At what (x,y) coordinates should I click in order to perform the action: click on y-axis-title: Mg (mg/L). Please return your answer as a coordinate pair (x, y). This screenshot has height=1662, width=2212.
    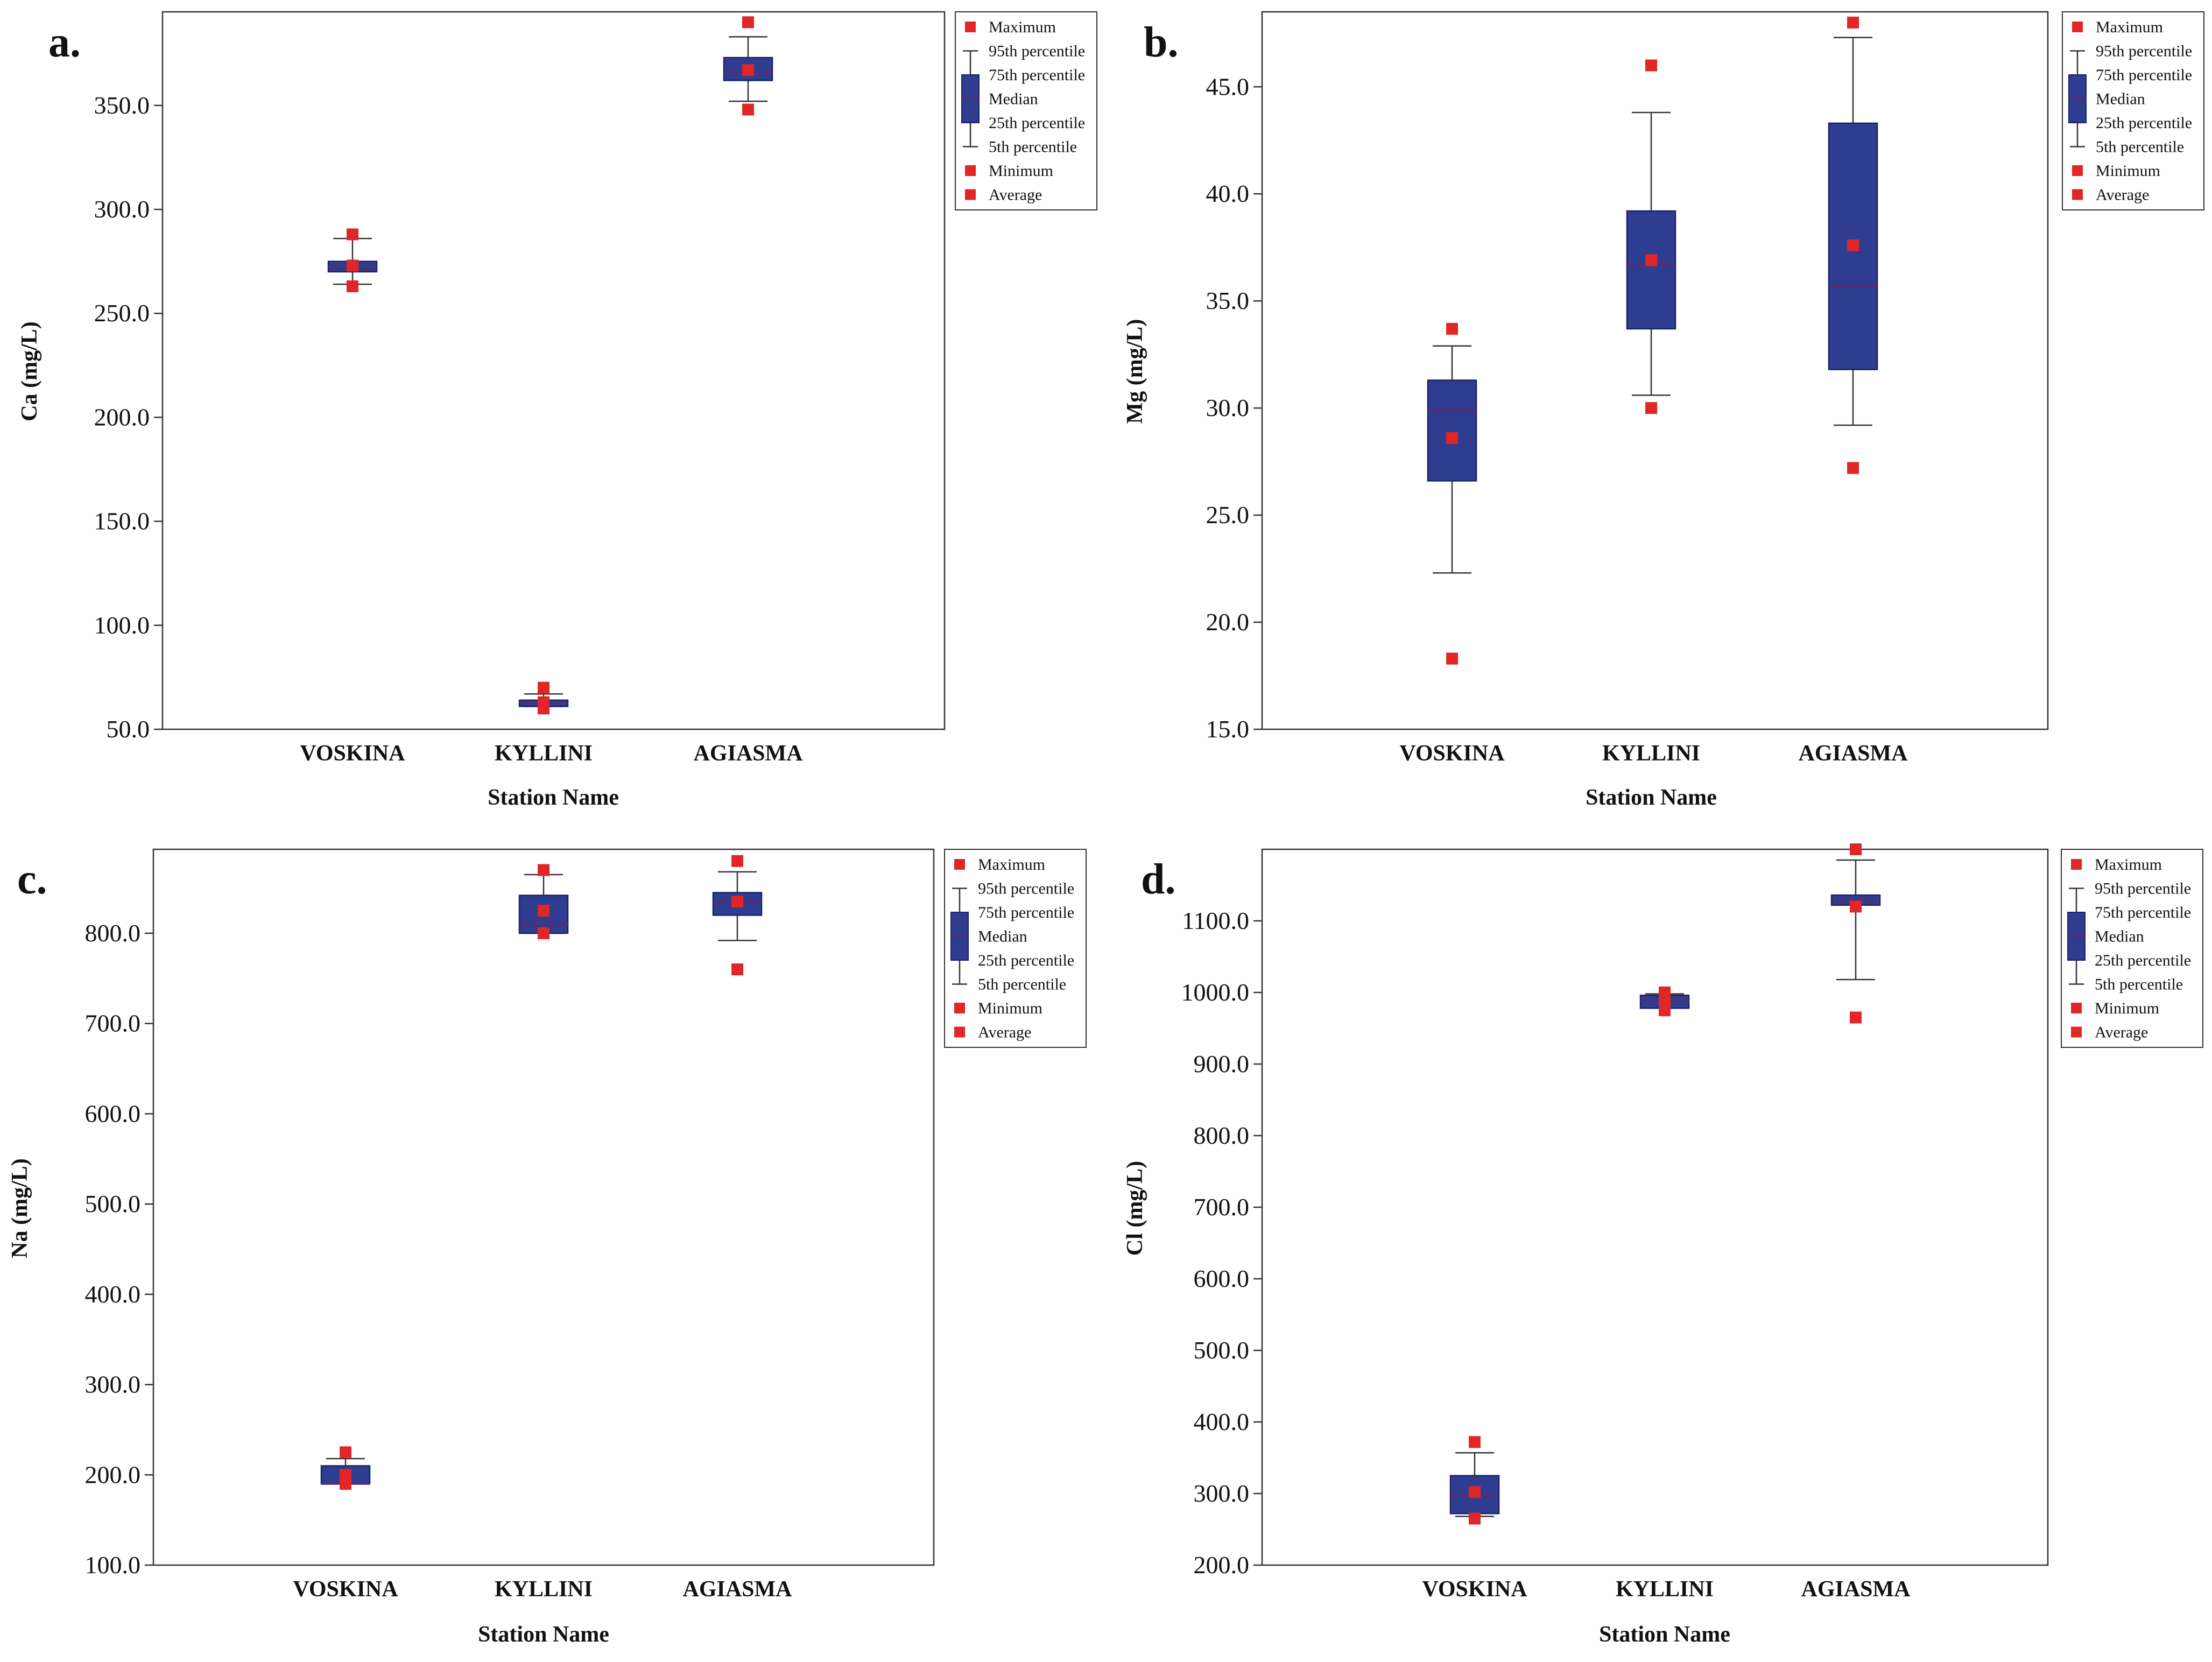
    Looking at the image, I should click on (1135, 371).